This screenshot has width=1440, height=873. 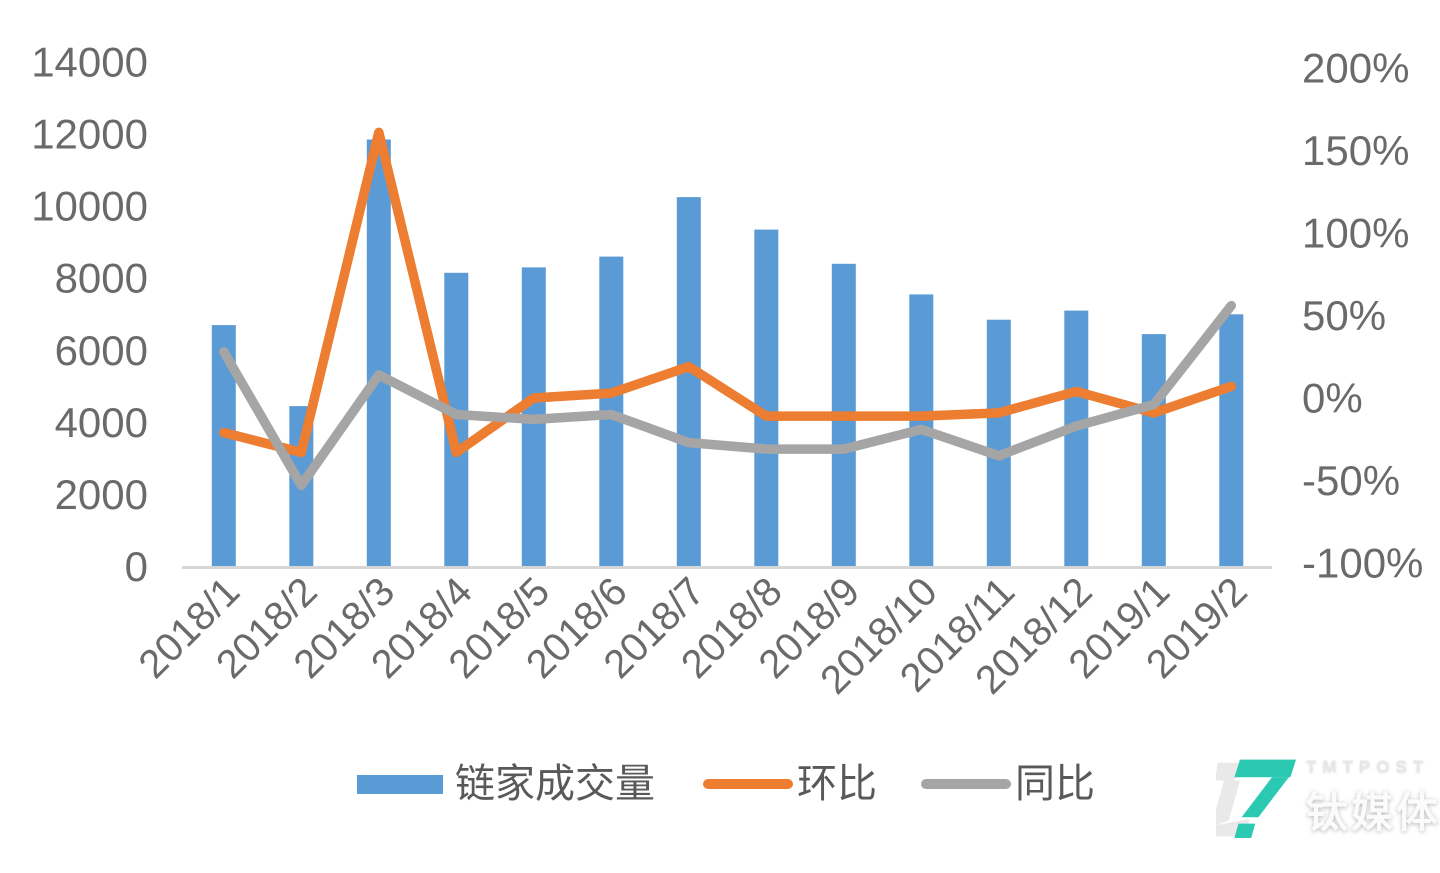 I want to click on legend-label-volume: 链家成交量, so click(x=555, y=784).